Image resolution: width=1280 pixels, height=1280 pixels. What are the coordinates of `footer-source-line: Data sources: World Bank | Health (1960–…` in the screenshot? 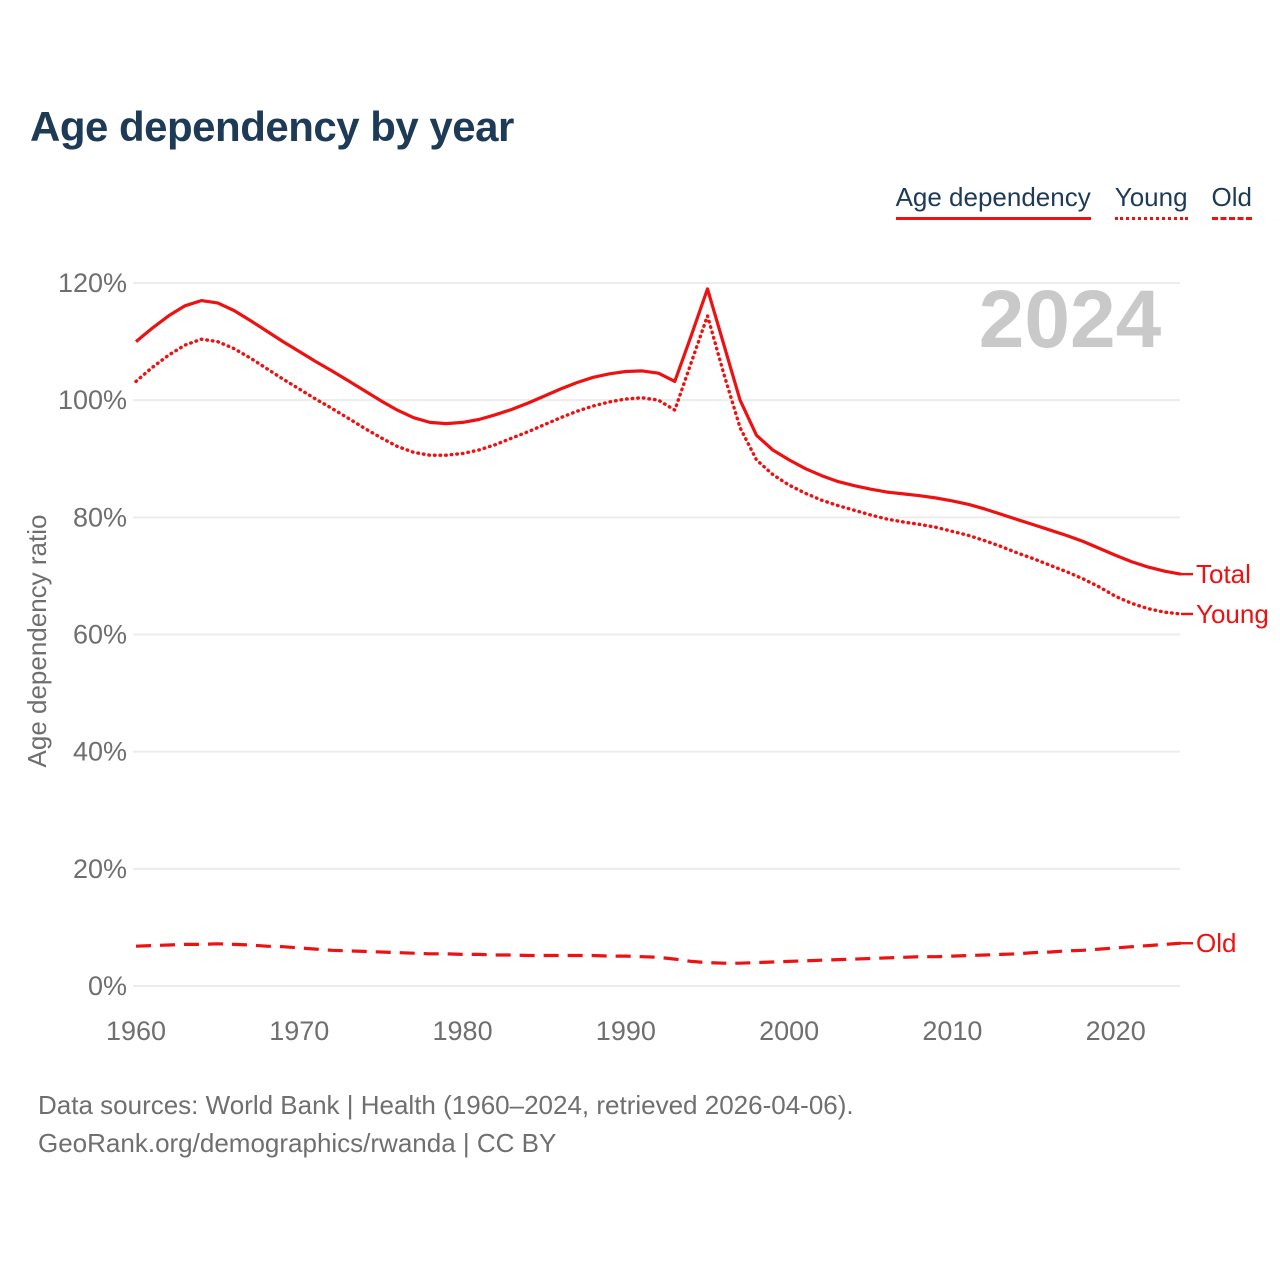 It's located at (446, 1105).